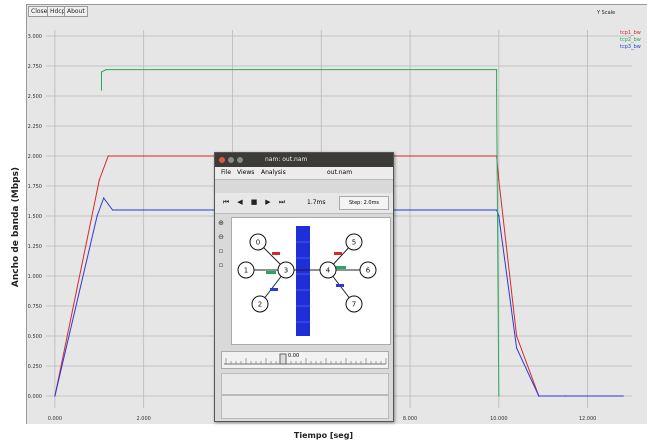 The width and height of the screenshot is (647, 447). Describe the element at coordinates (240, 202) in the screenshot. I see `back-icon: ◀` at that location.